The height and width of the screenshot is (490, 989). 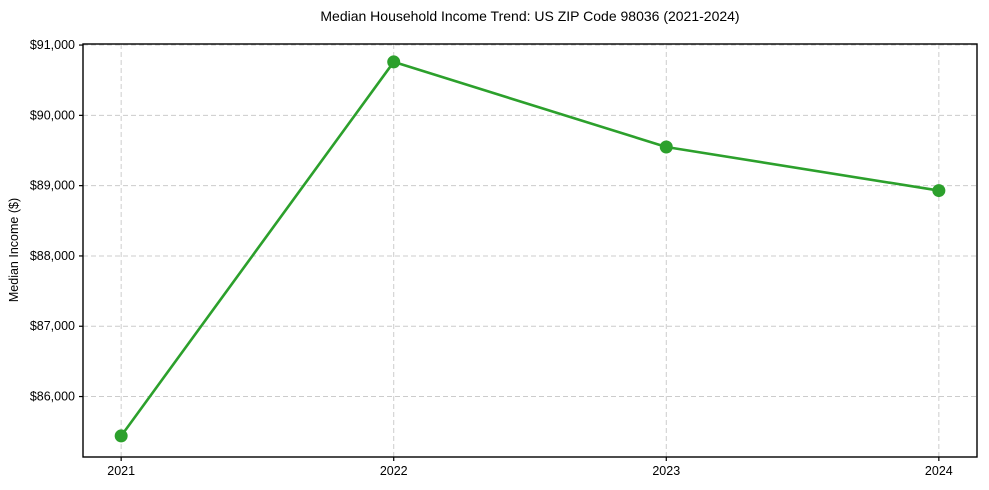 I want to click on y-tick-label: $86,000, so click(x=52, y=397).